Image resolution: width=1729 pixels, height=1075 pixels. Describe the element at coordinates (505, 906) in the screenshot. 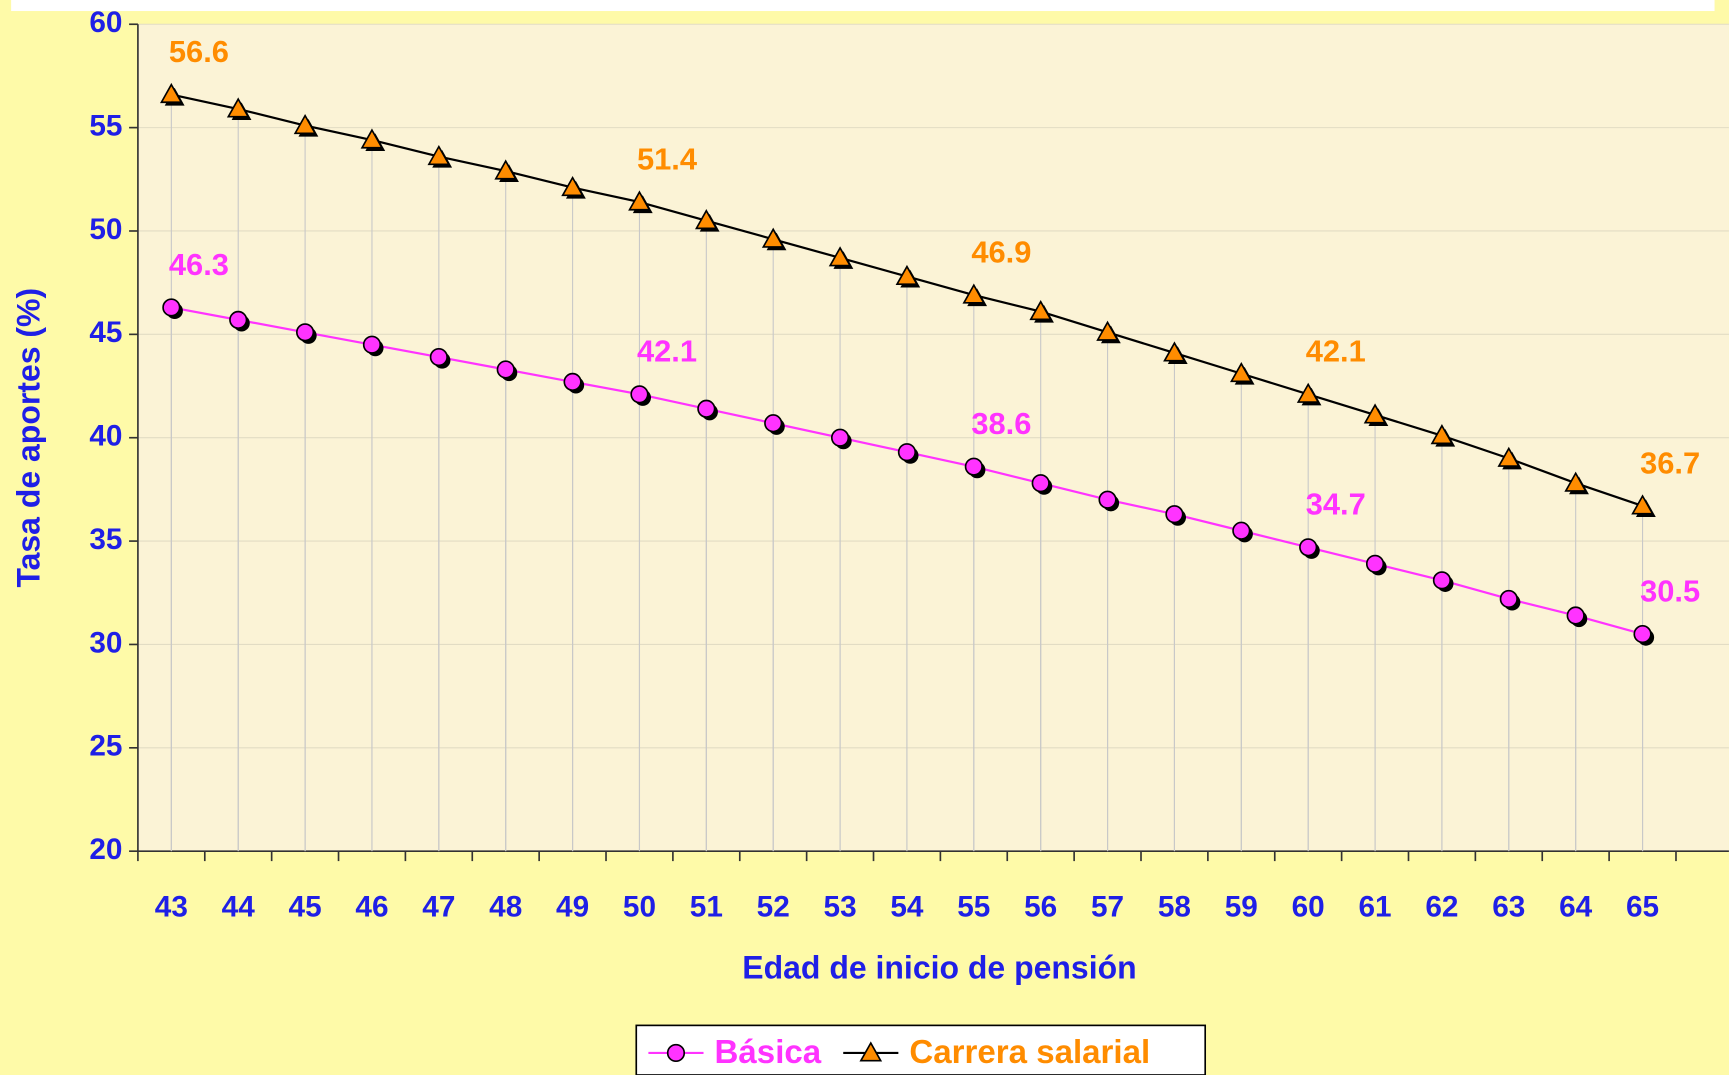

I see `x-tick-label: 48` at that location.